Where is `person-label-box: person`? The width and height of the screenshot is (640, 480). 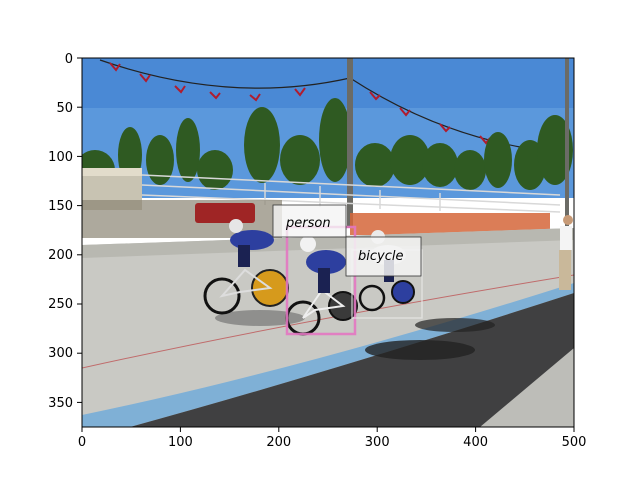 person-label-box: person is located at coordinates (309, 221).